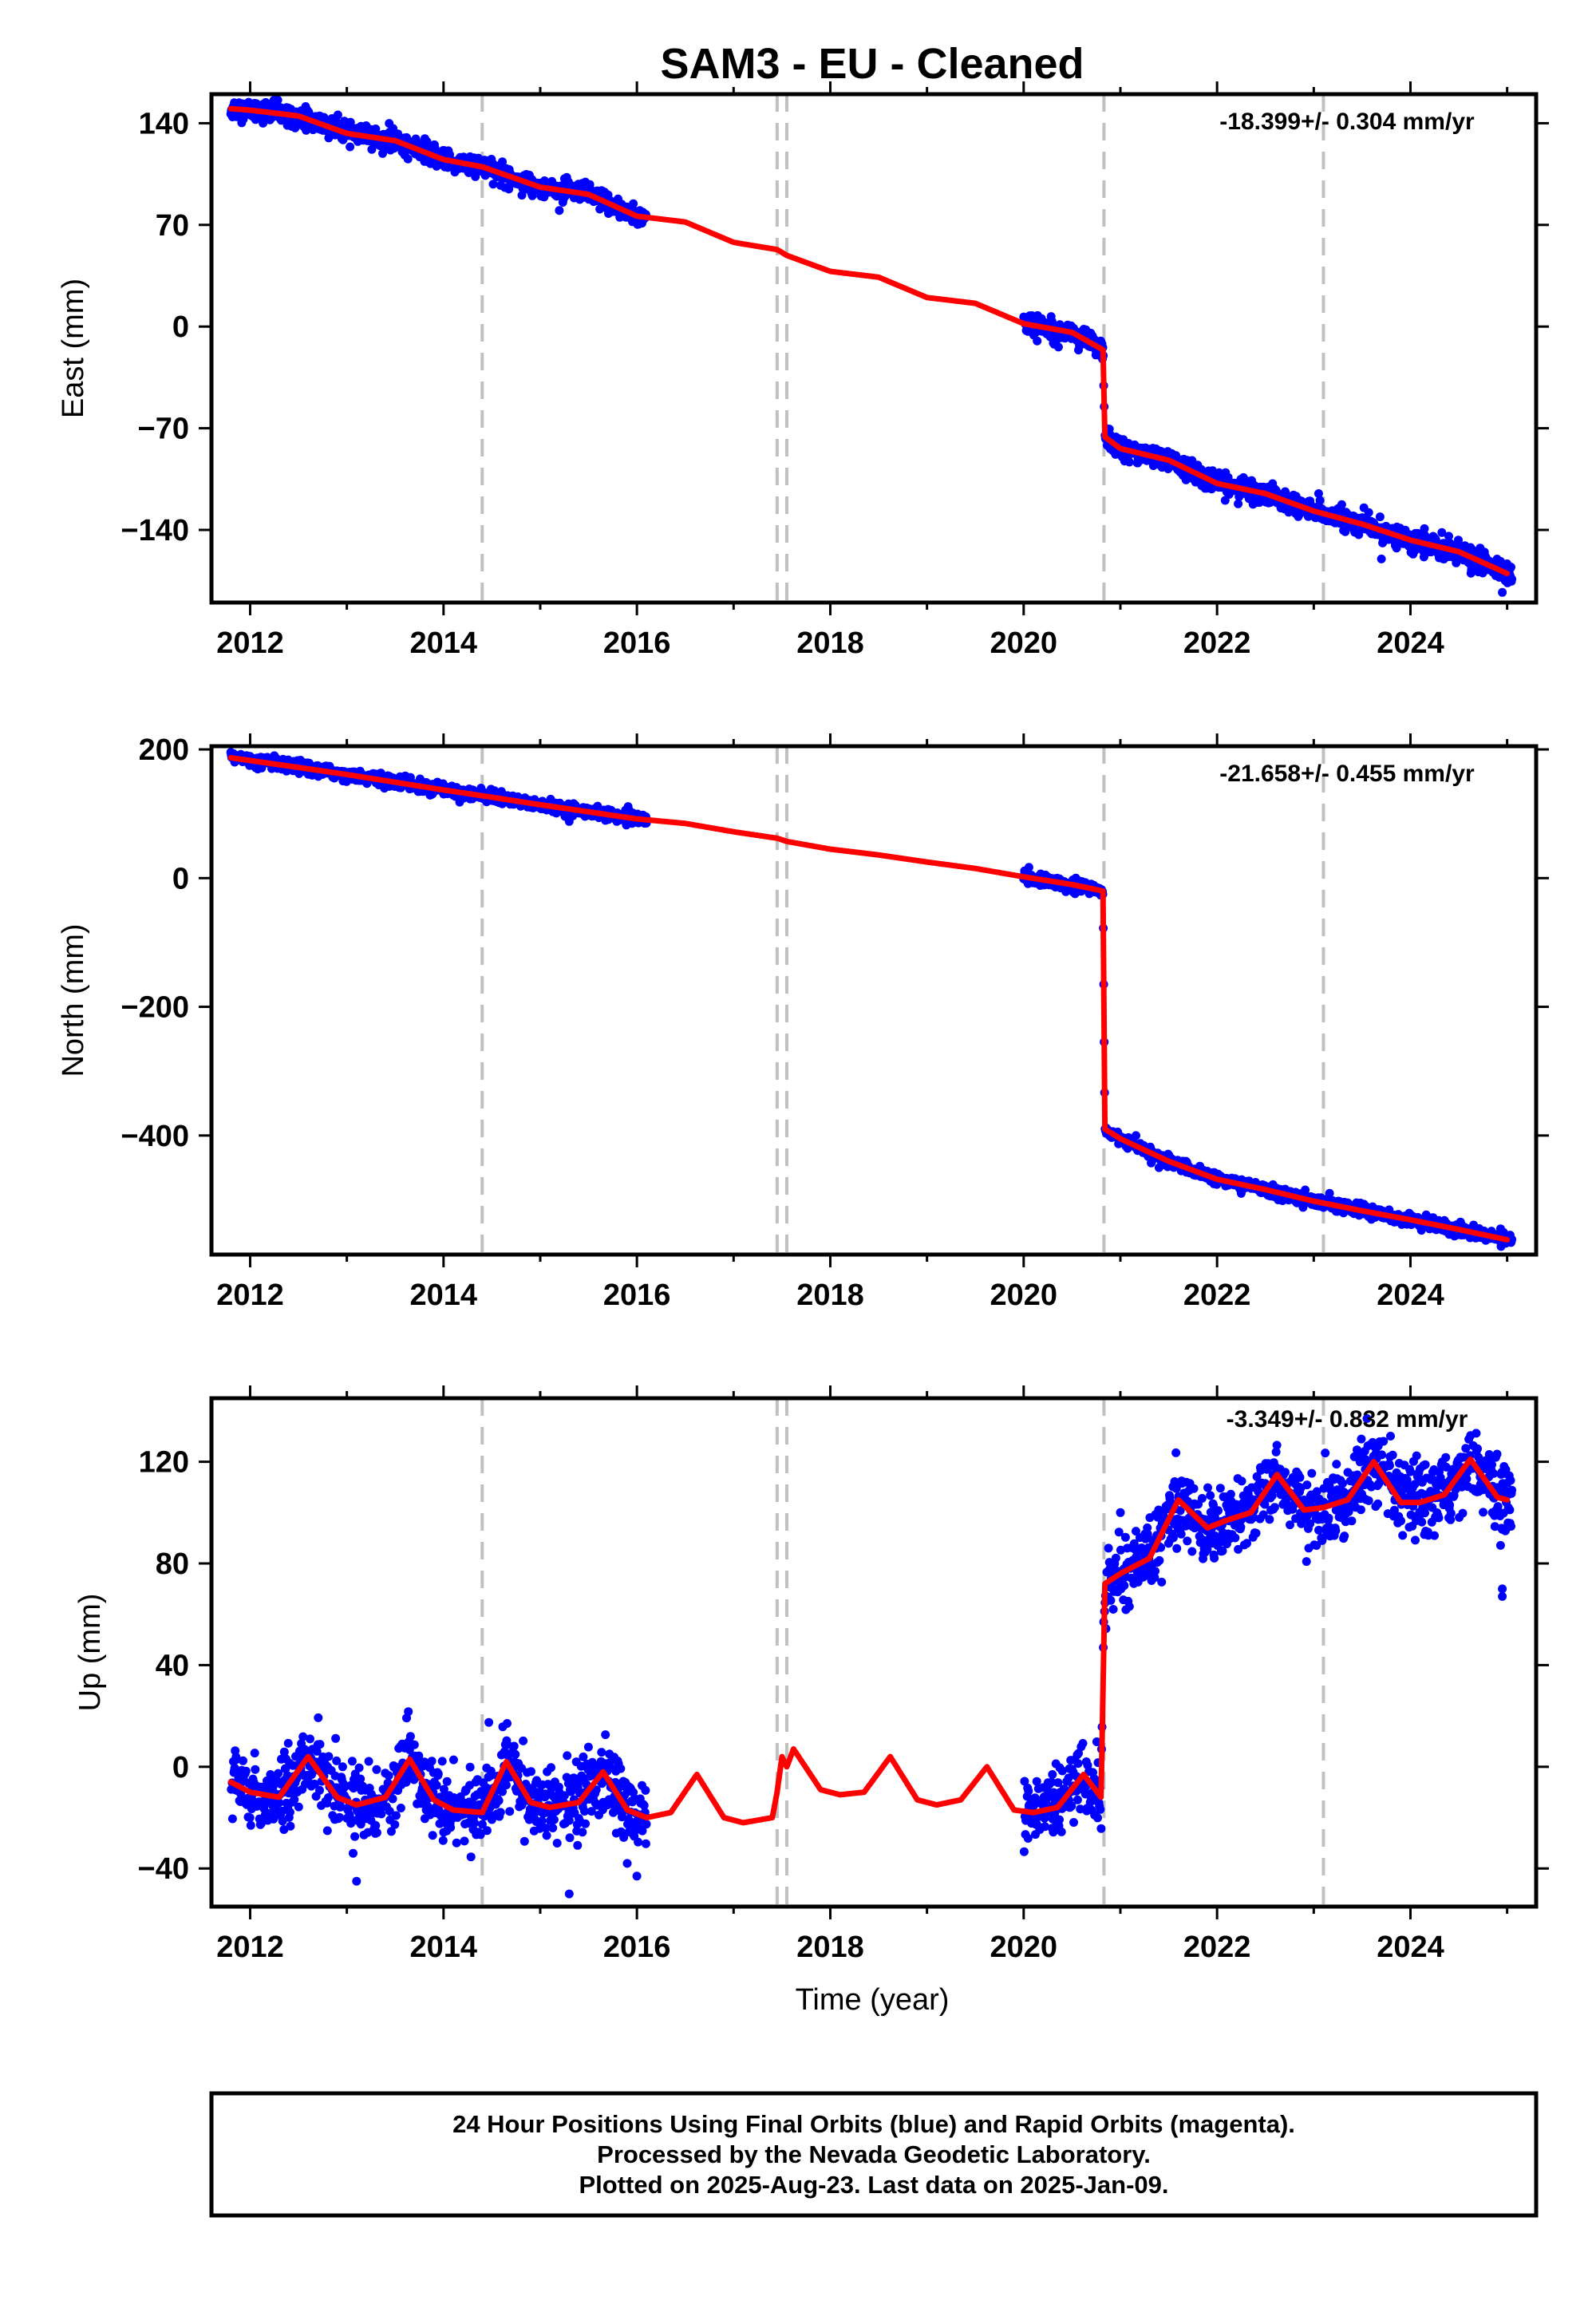 Image resolution: width=1596 pixels, height=2316 pixels. Describe the element at coordinates (154, 1008) in the screenshot. I see `north-ytick-label-2: −200` at that location.